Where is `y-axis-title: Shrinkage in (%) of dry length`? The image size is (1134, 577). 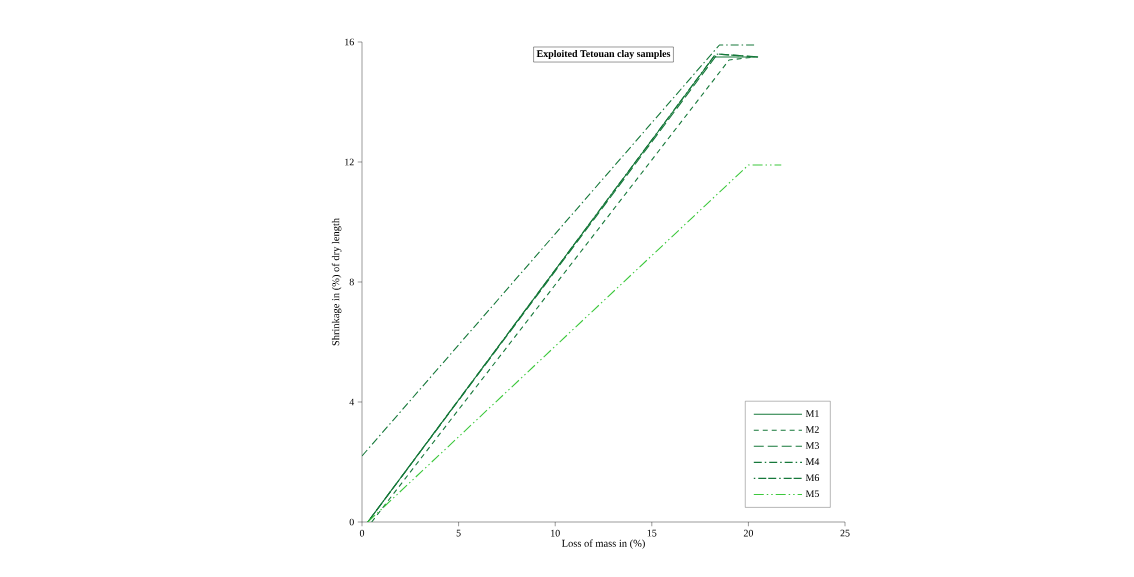
y-axis-title: Shrinkage in (%) of dry length is located at coordinates (336, 282).